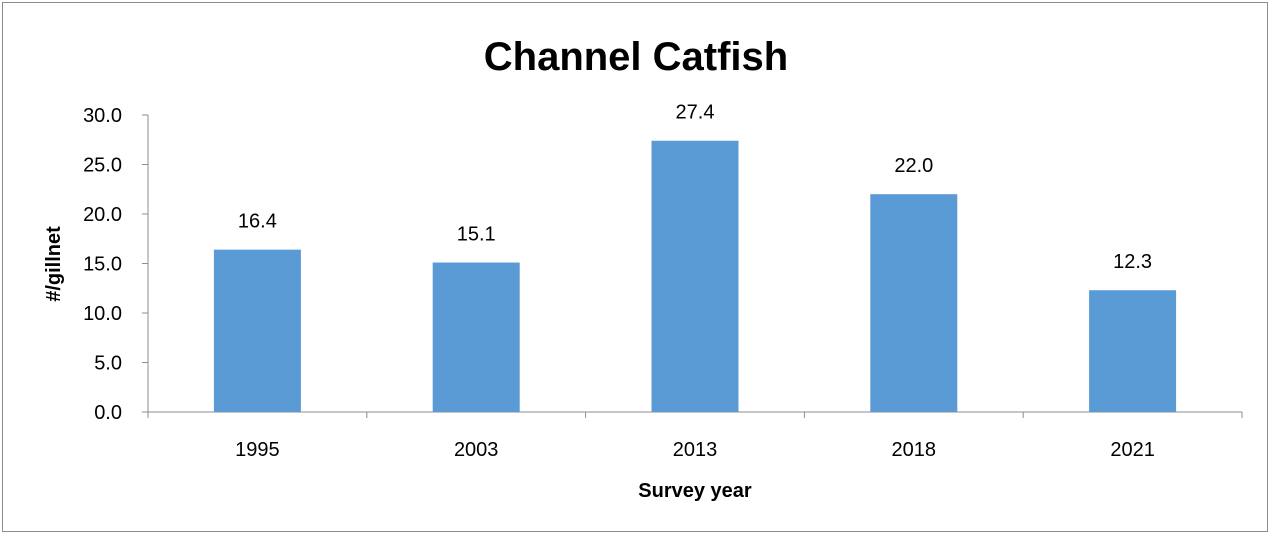 The height and width of the screenshot is (536, 1272). Describe the element at coordinates (1132, 450) in the screenshot. I see `x-tick-label: 2021` at that location.